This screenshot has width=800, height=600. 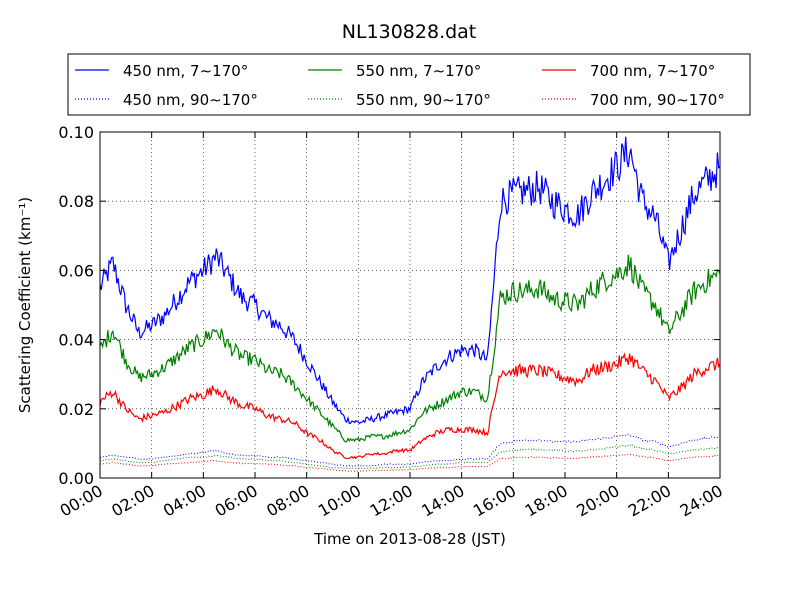 What do you see at coordinates (339, 501) in the screenshot?
I see `x-tick-label: 10:00` at bounding box center [339, 501].